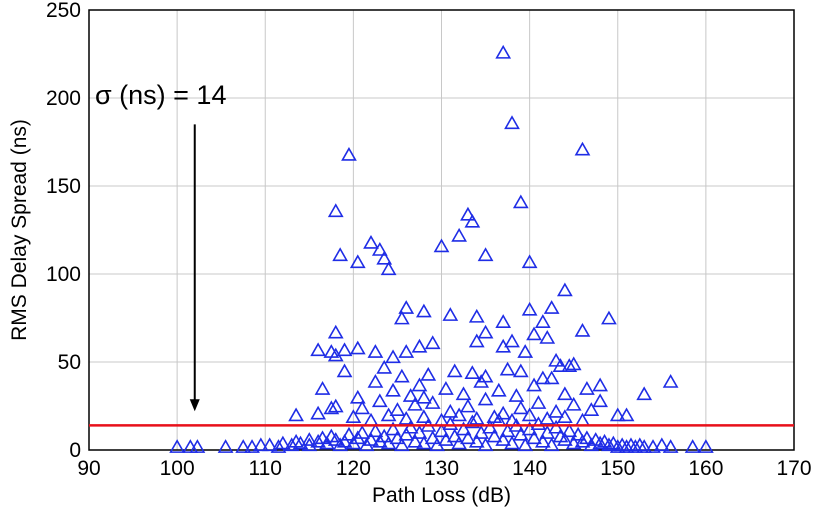 Image resolution: width=820 pixels, height=510 pixels. I want to click on x-tick-label: 170, so click(793, 468).